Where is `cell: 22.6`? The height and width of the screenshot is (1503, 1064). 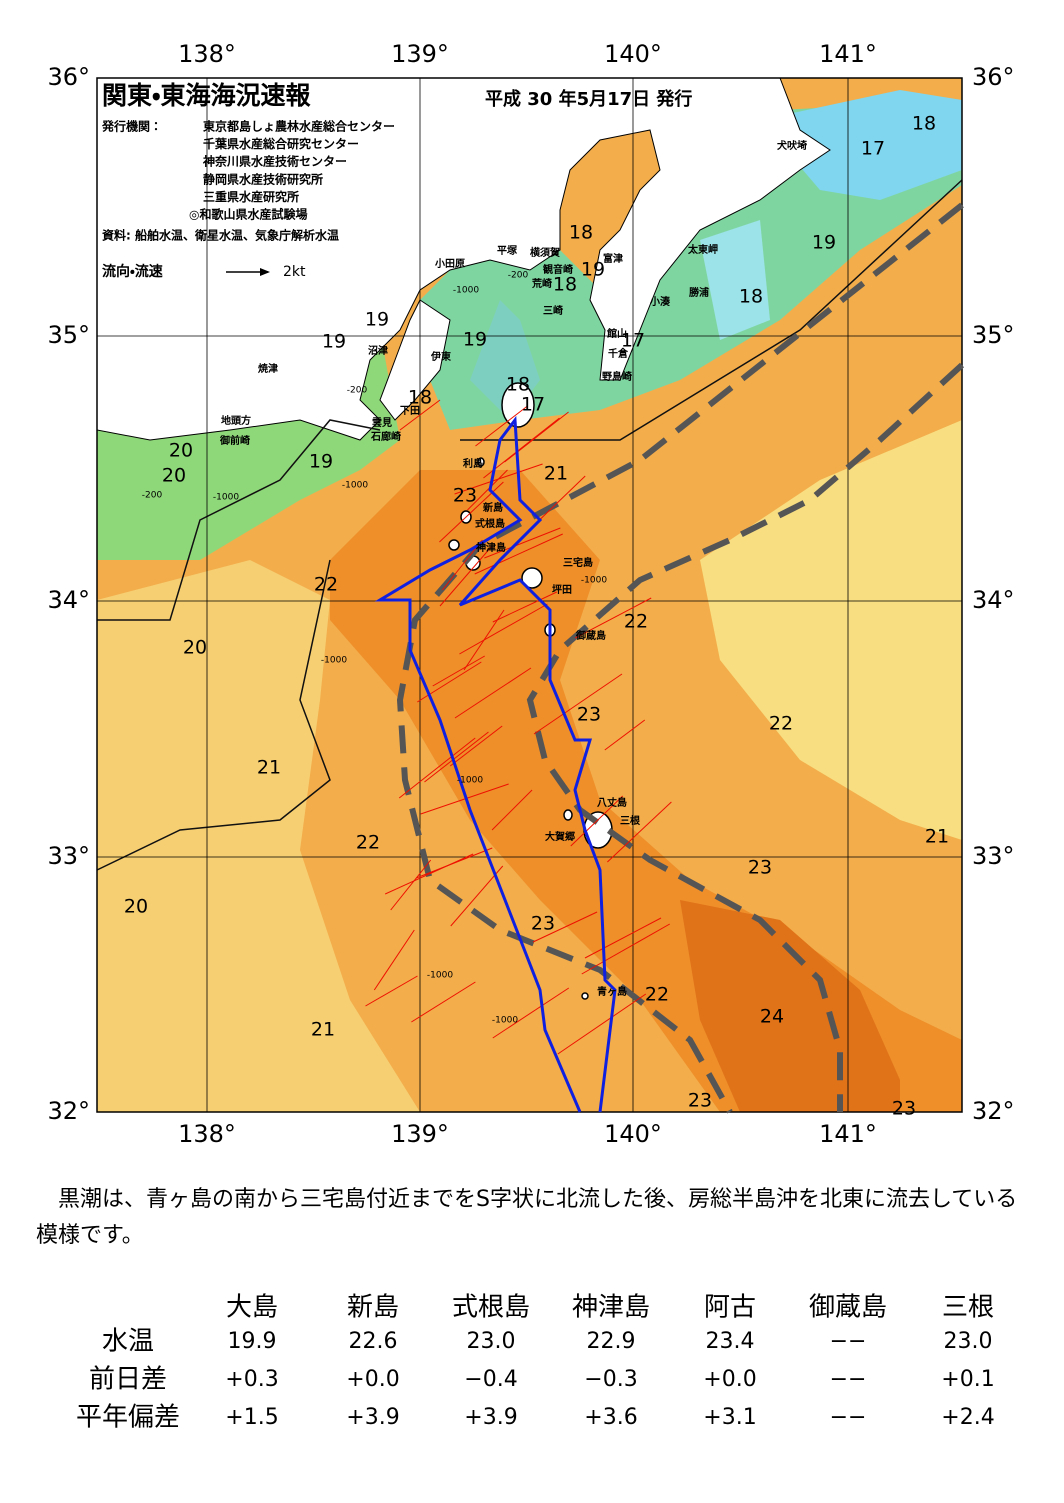
cell: 22.6 is located at coordinates (373, 1341).